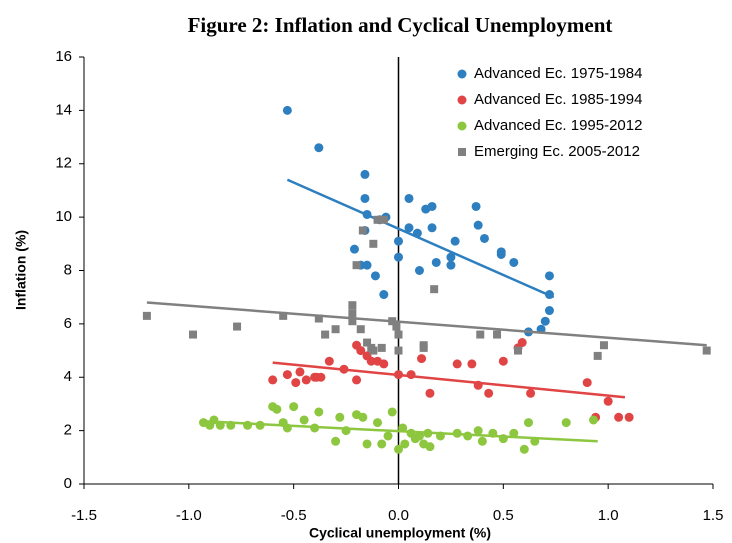 This screenshot has height=543, width=732. What do you see at coordinates (189, 515) in the screenshot?
I see `x-tick-label: -1.0` at bounding box center [189, 515].